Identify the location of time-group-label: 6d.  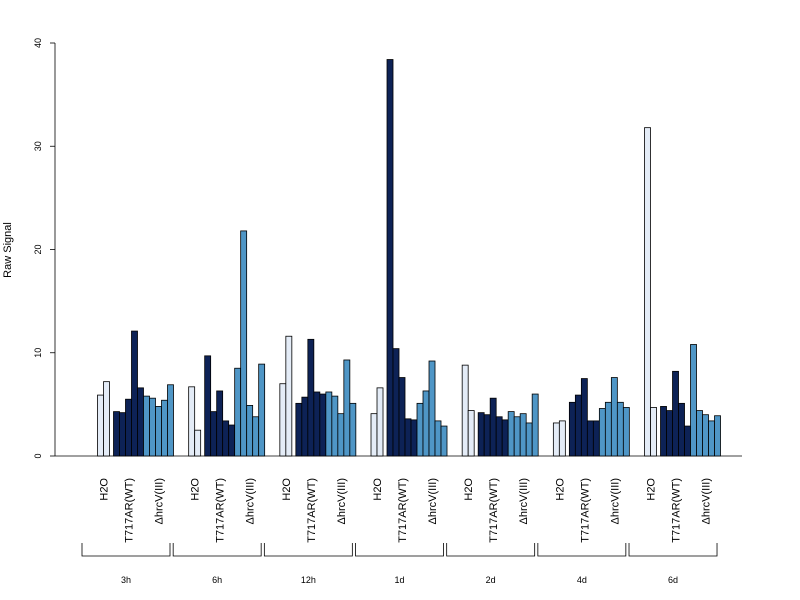
(673, 580).